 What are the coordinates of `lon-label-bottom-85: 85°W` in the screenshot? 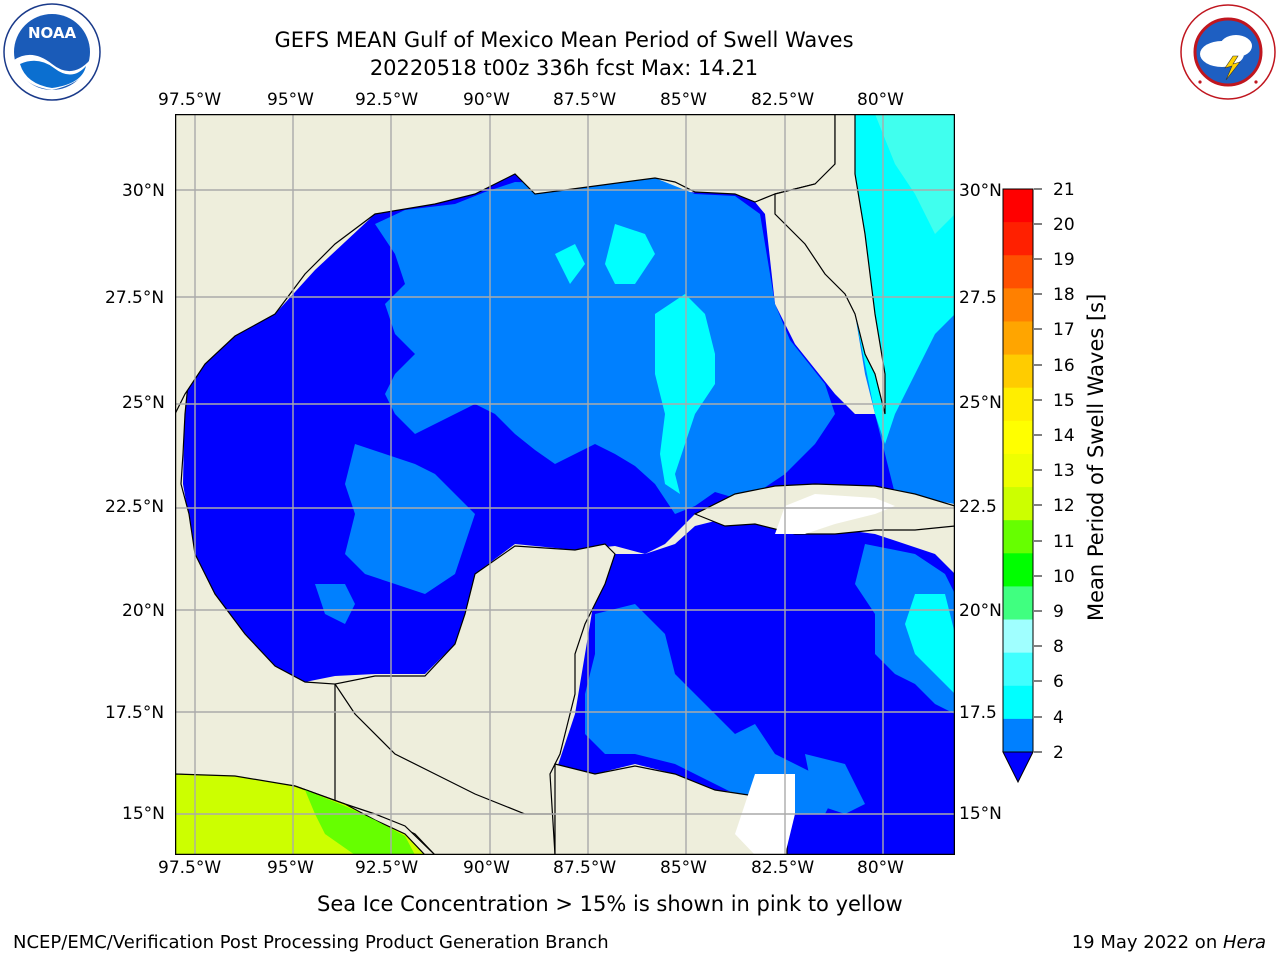 It's located at (683, 868).